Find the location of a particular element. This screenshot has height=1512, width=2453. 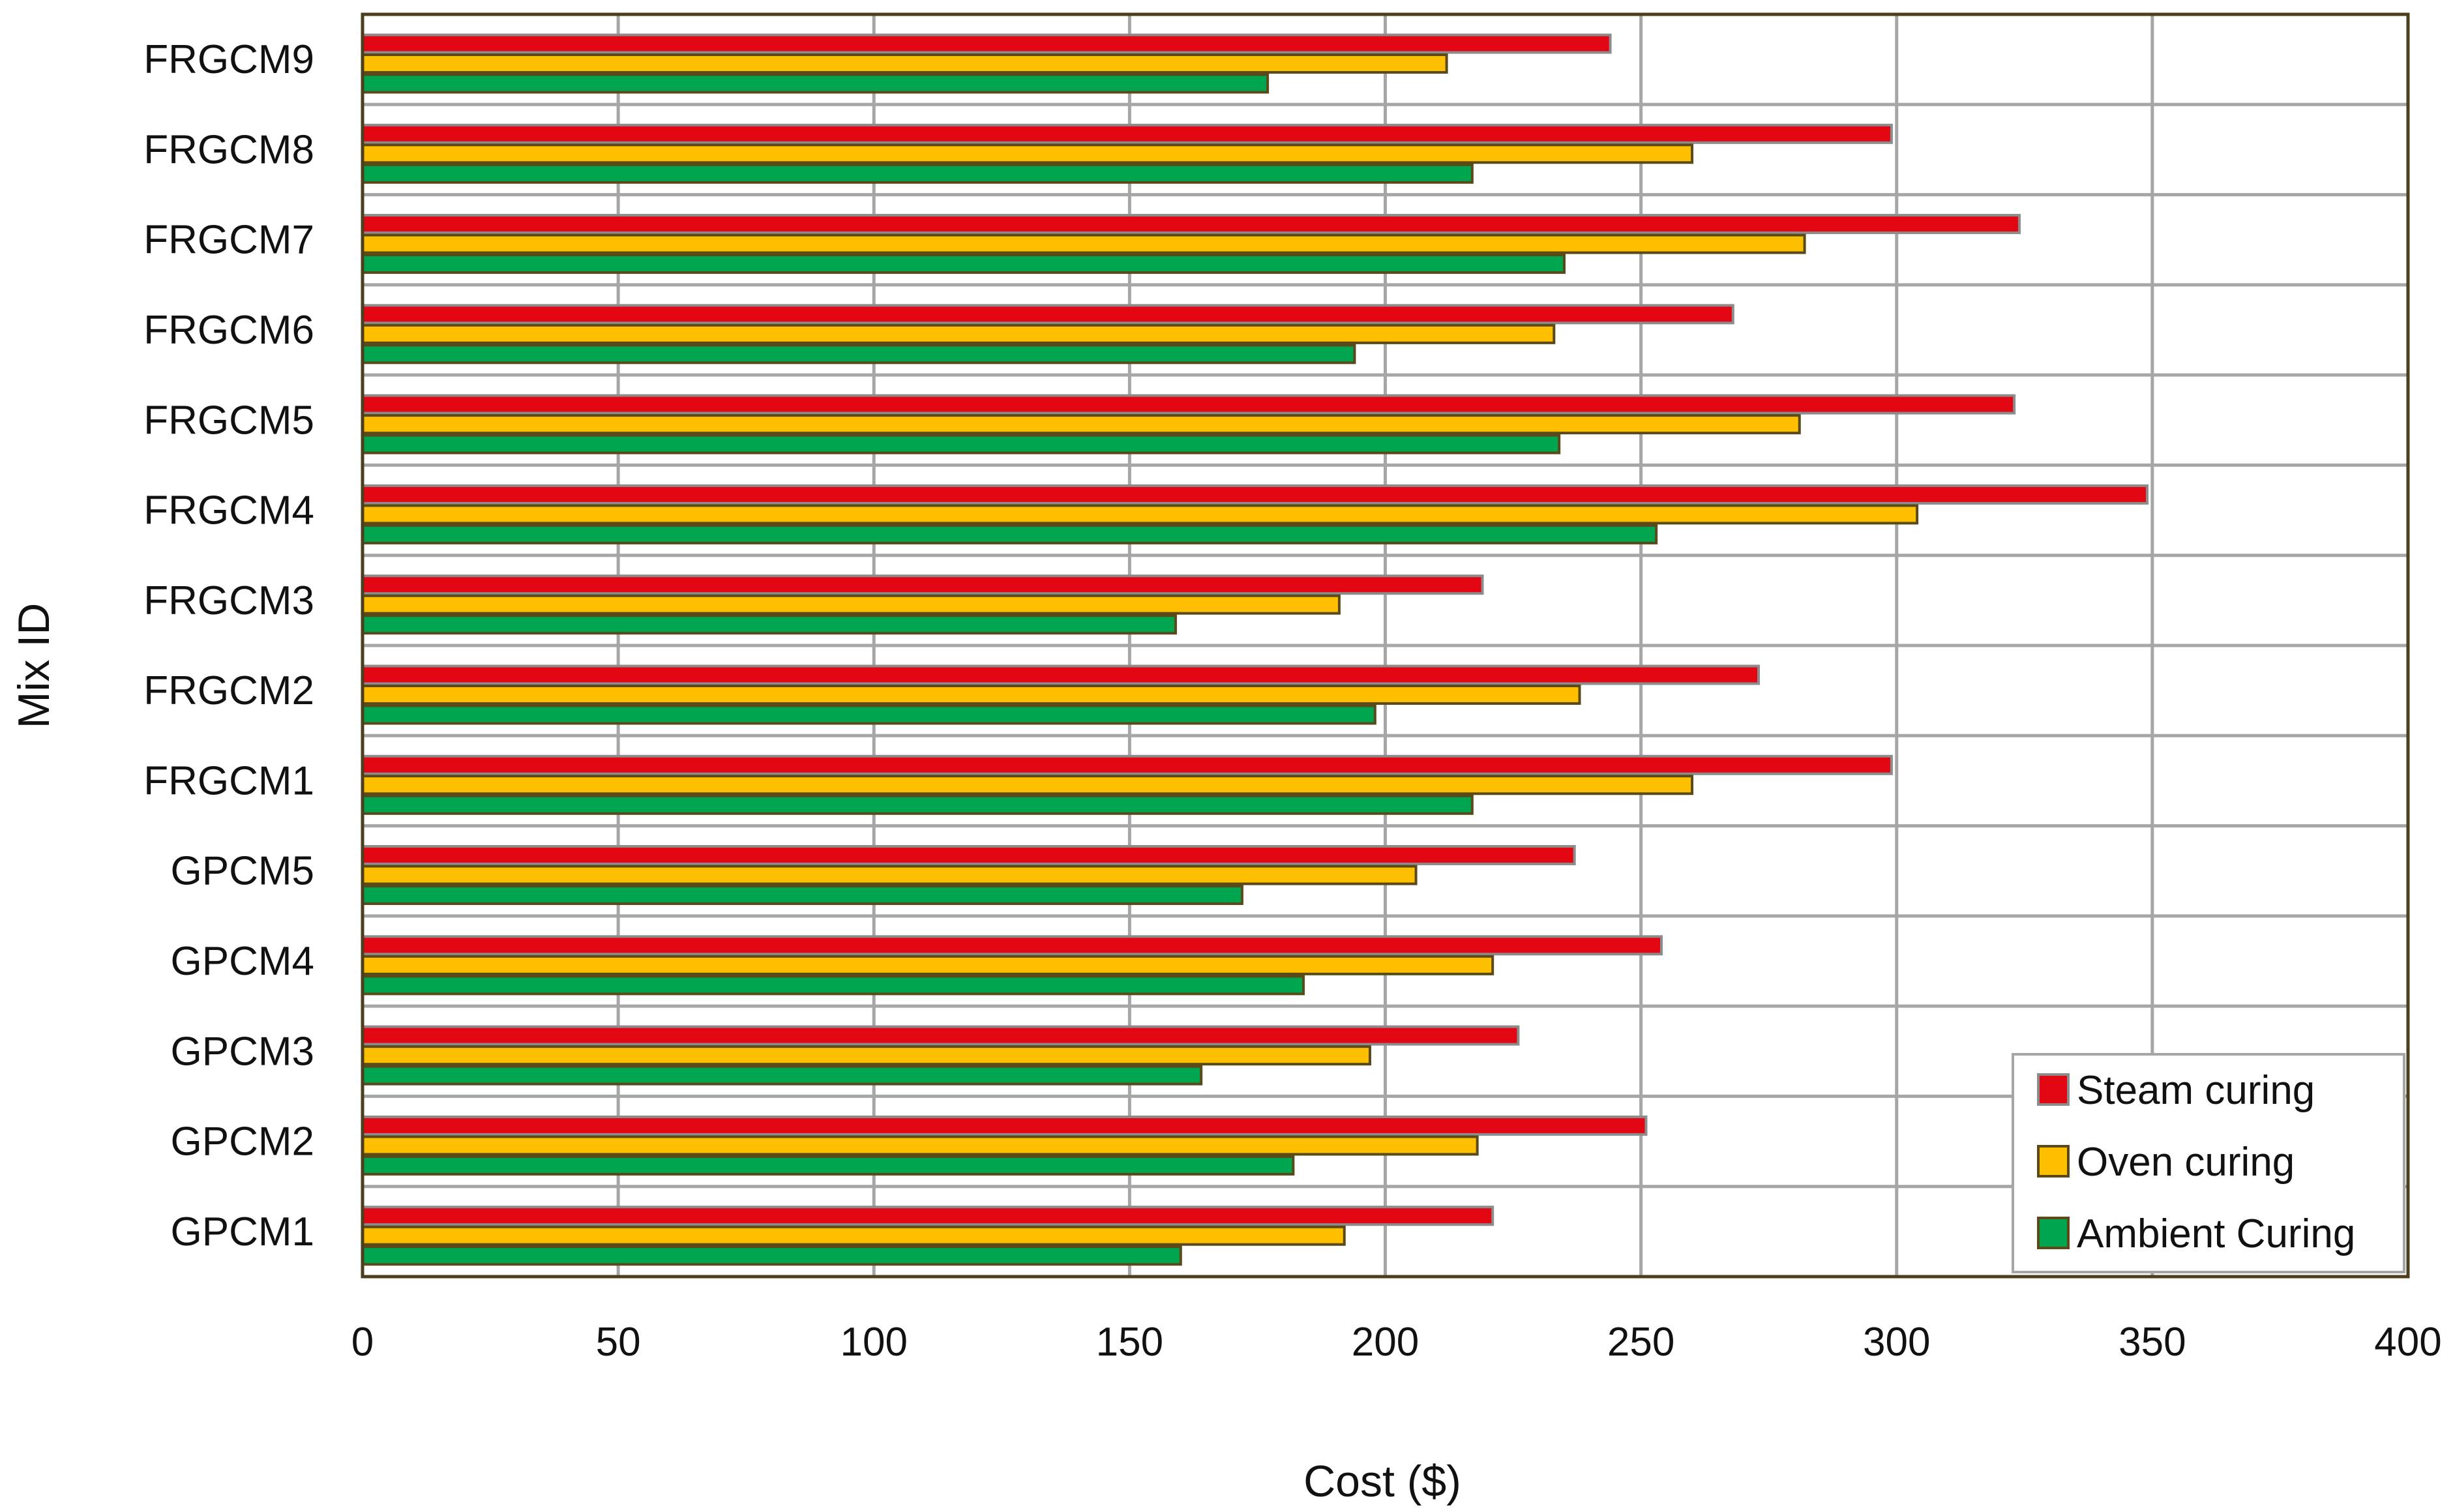

bar-frgcm4-oven-curing is located at coordinates (1140, 515).